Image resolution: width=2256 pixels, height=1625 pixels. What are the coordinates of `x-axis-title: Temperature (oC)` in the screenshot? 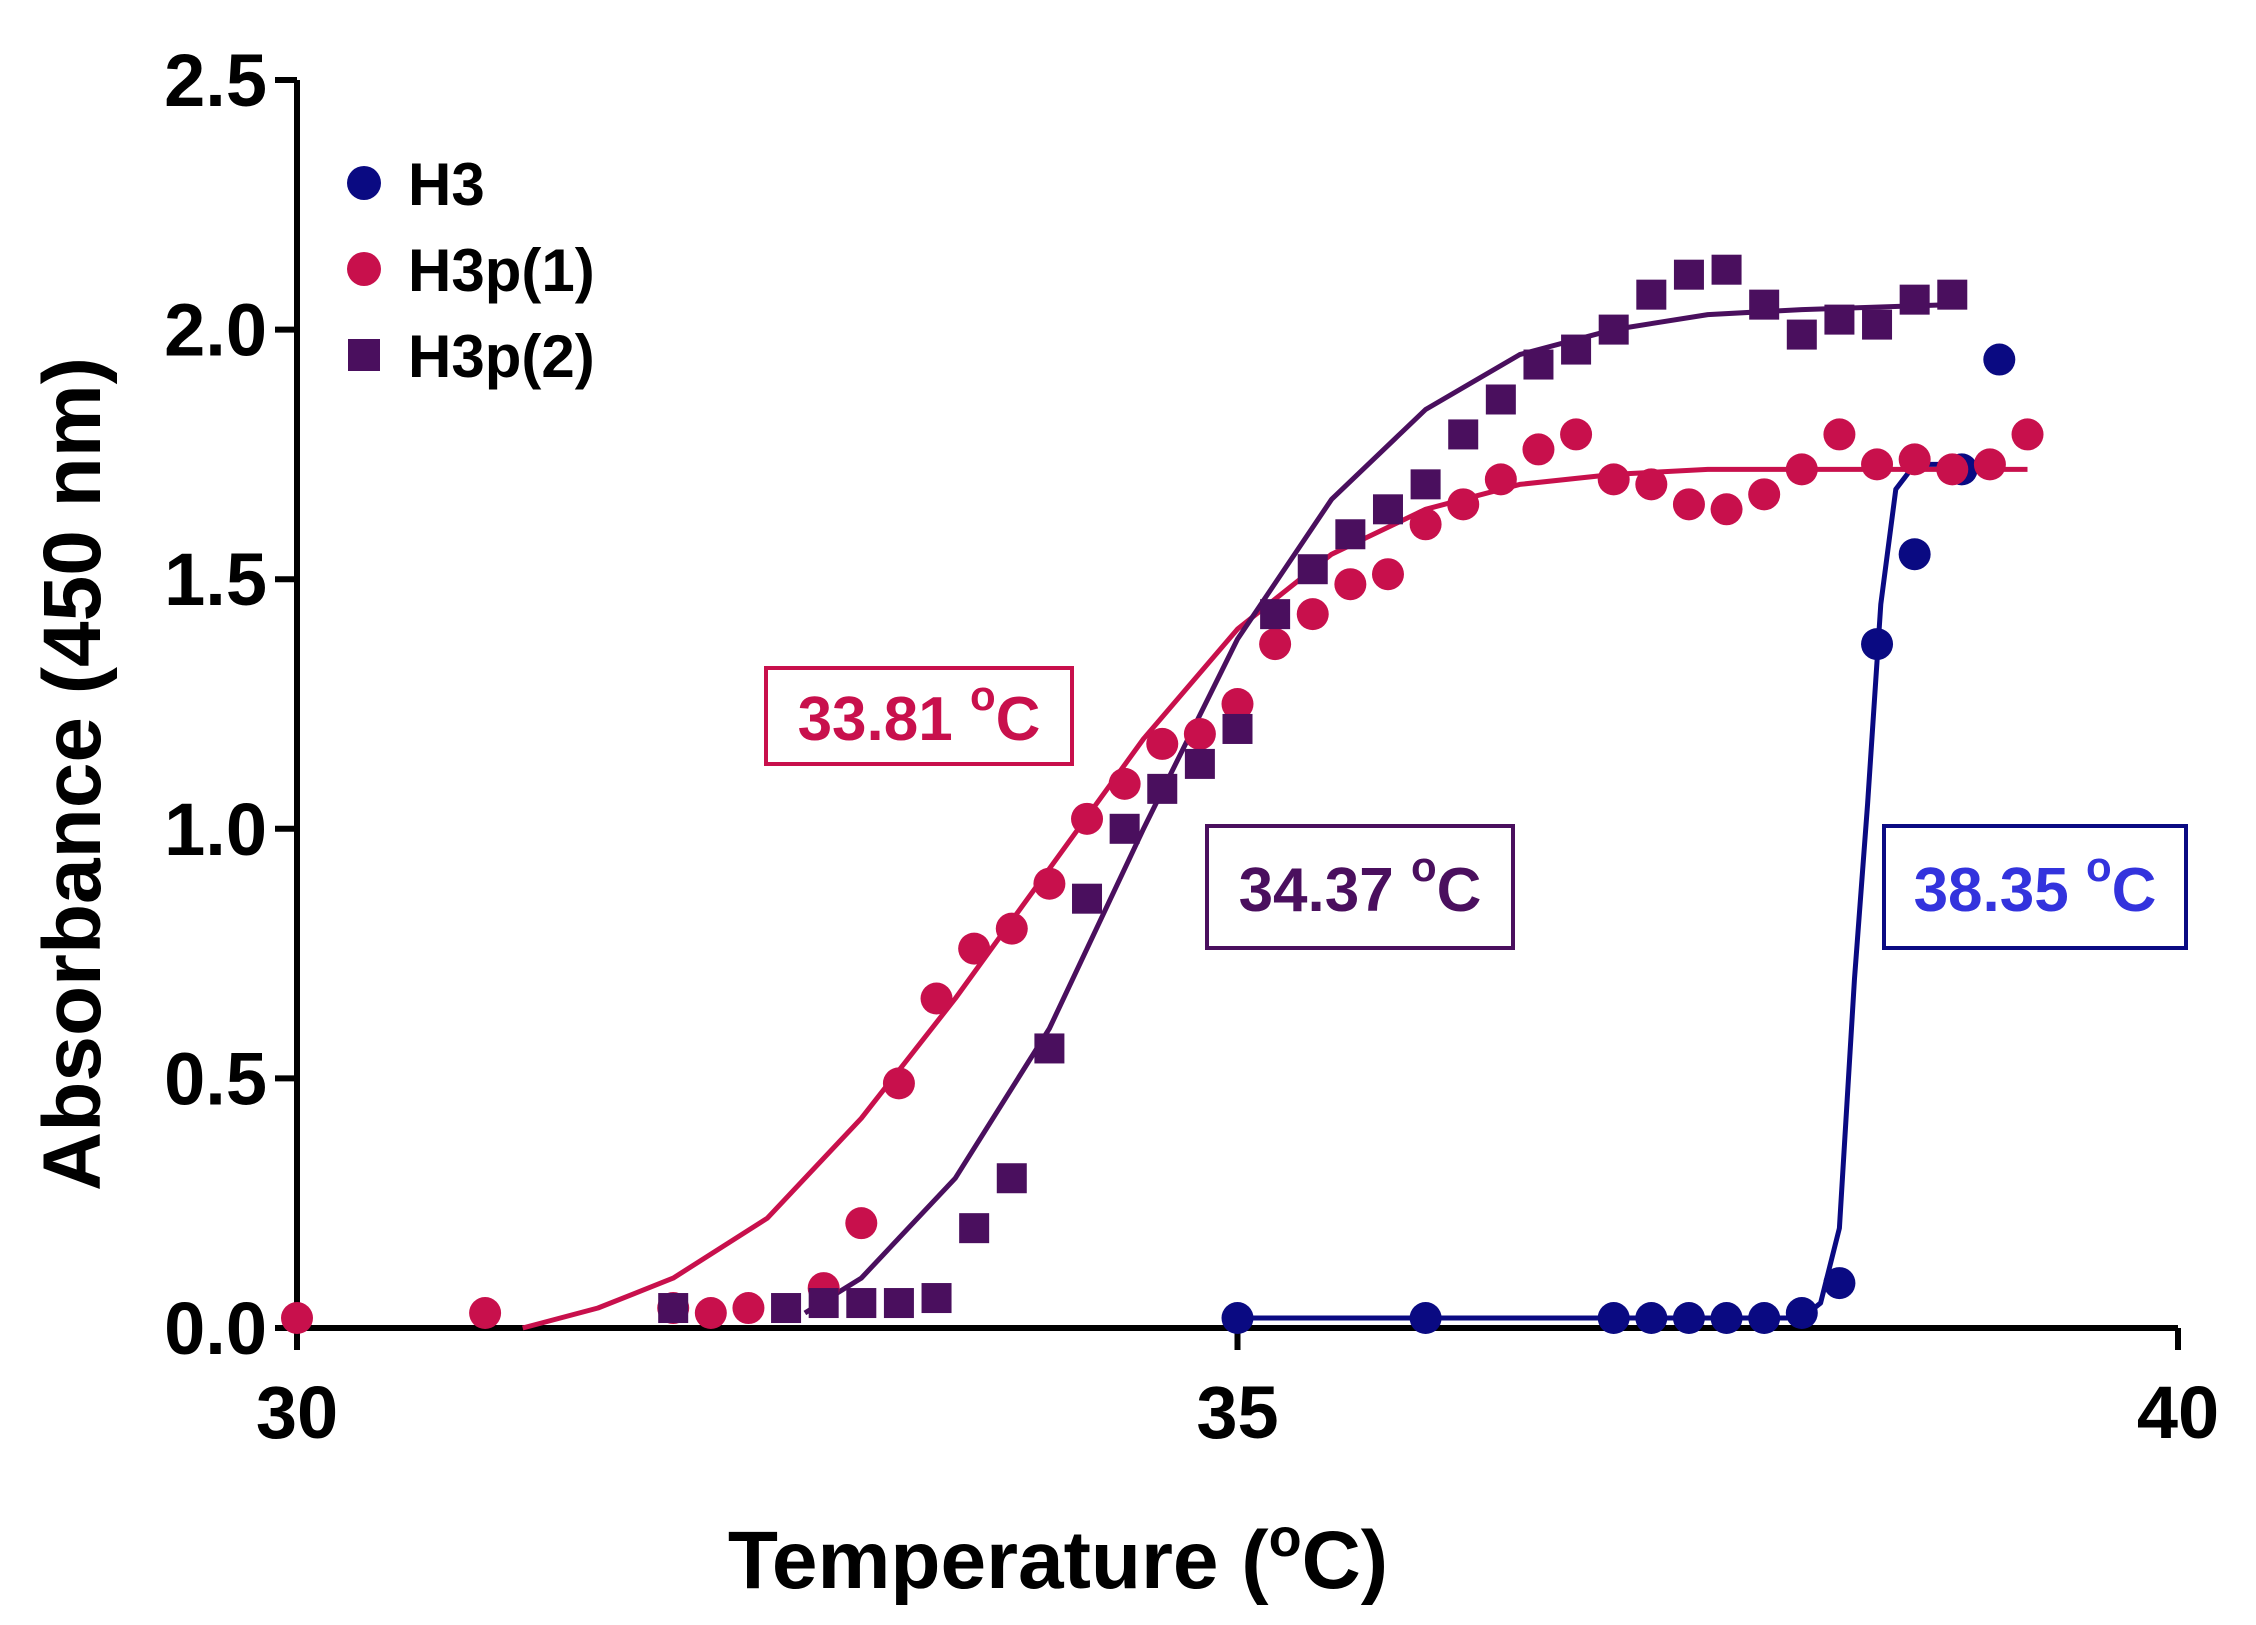 It's located at (1058, 1557).